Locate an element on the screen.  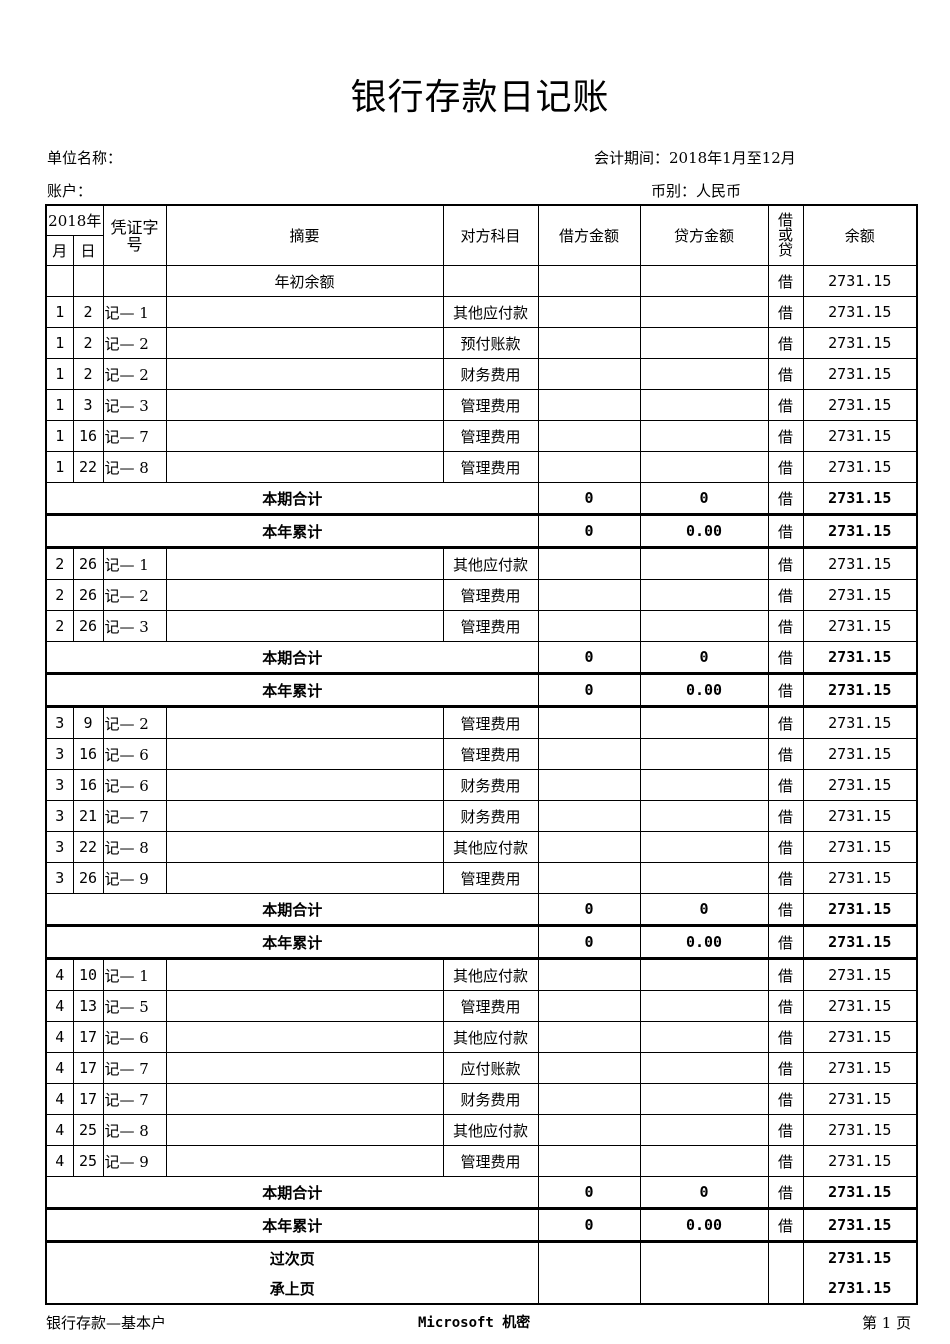
table-row: 2 26 记— 3 管理费用 借 2731.15 is located at coordinates (481, 626).